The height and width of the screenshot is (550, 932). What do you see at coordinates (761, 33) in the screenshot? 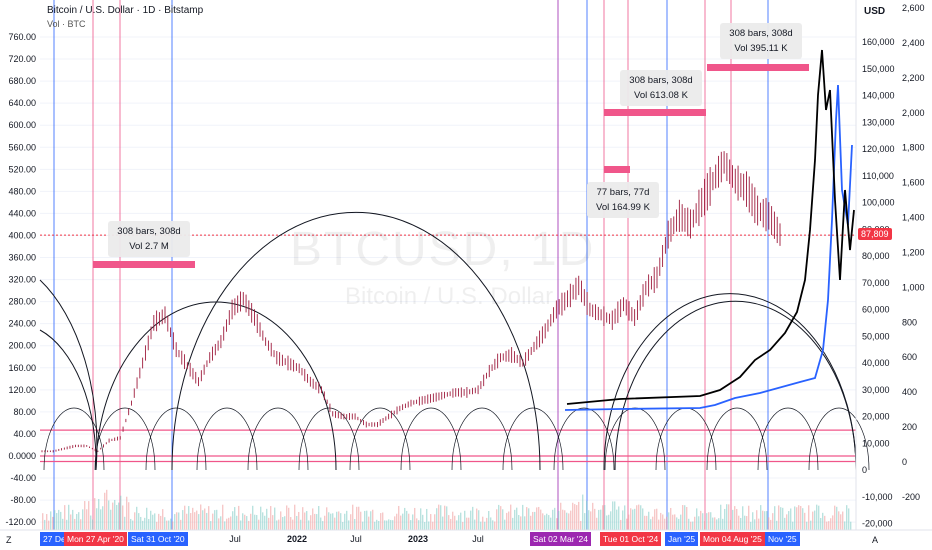
I see `annotation-4-bars: 308 bars, 308d` at bounding box center [761, 33].